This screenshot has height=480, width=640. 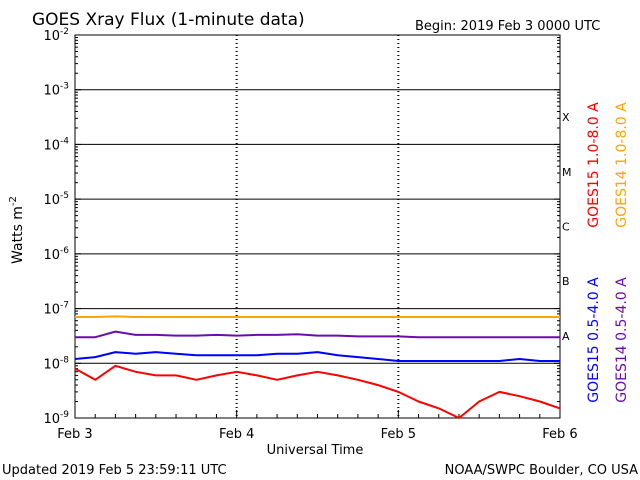 What do you see at coordinates (566, 281) in the screenshot?
I see `flare-class-label: B` at bounding box center [566, 281].